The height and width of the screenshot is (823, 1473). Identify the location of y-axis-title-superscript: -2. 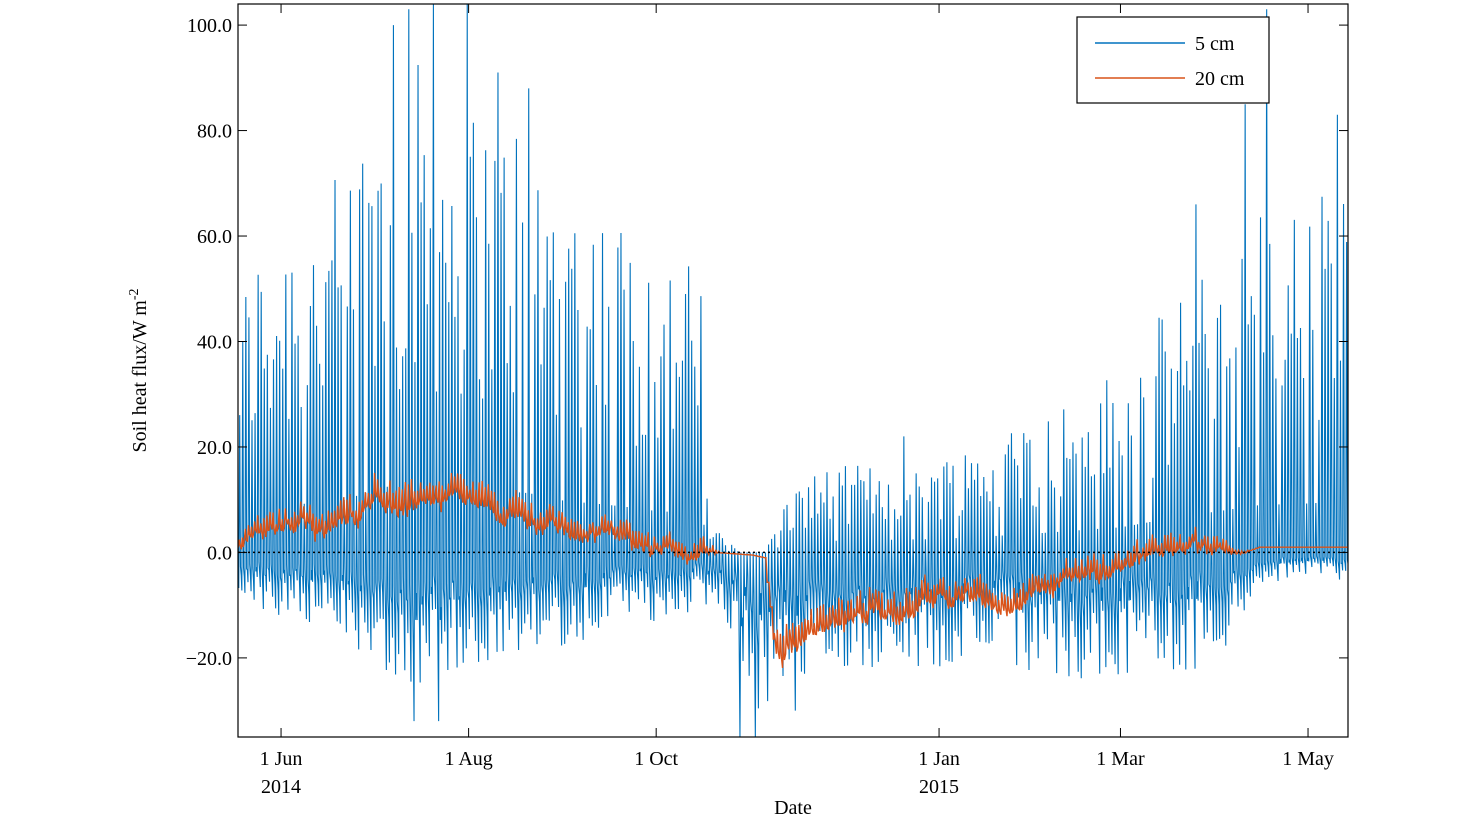
(134, 294).